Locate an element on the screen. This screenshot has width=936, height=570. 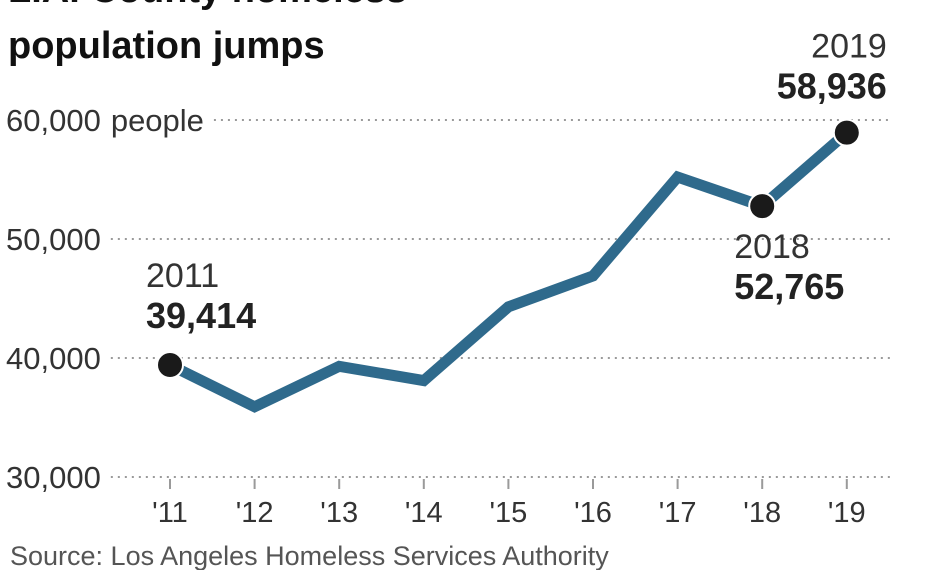
x-axis-tick-labels: '11 '12 '13 '14 '15 '16 '17 '18 '19 is located at coordinates (509, 504).